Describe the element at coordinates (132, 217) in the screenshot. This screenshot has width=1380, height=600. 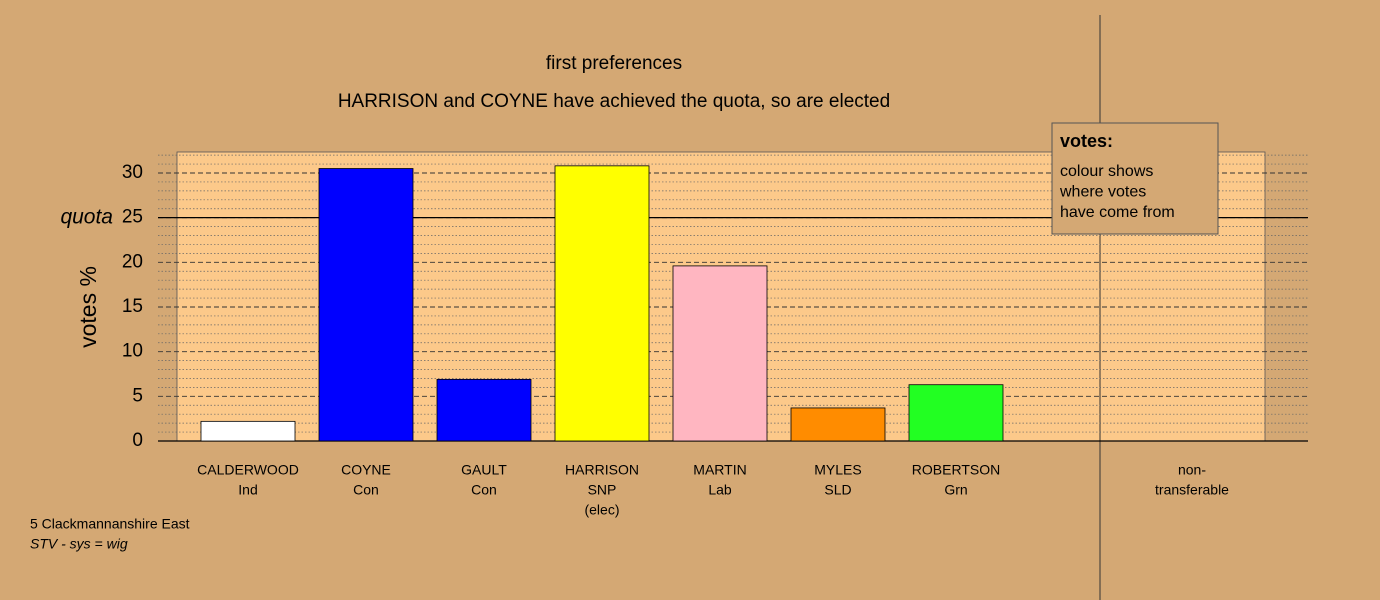
I see `y-tick-label: 25` at that location.